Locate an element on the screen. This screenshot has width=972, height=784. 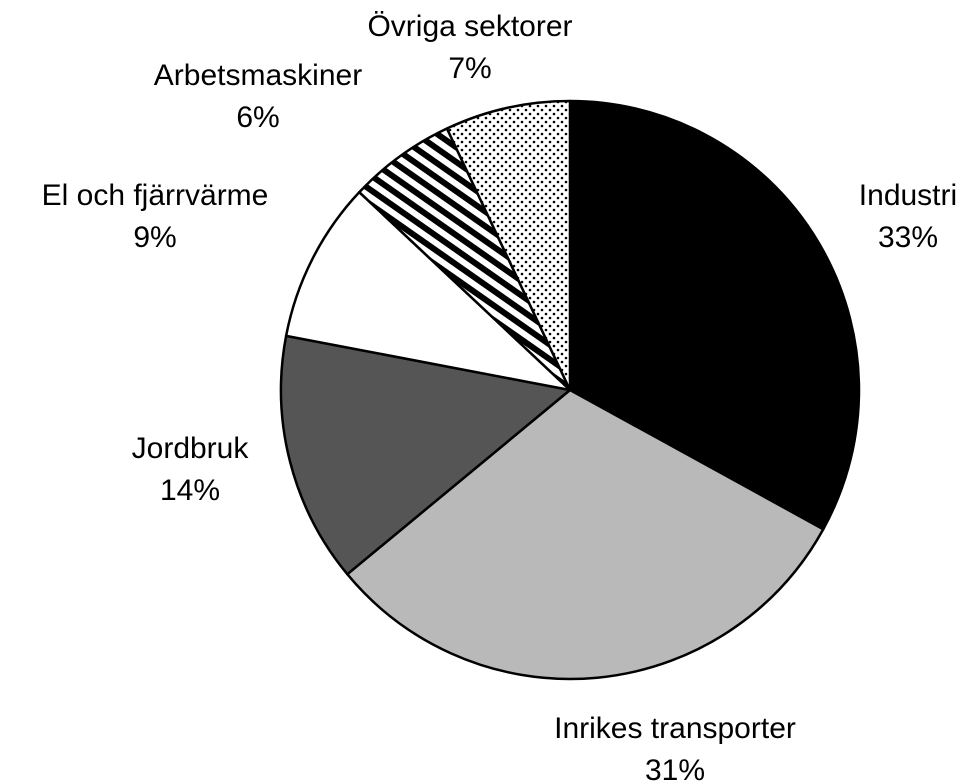
slice-value-label: 9% is located at coordinates (154, 237).